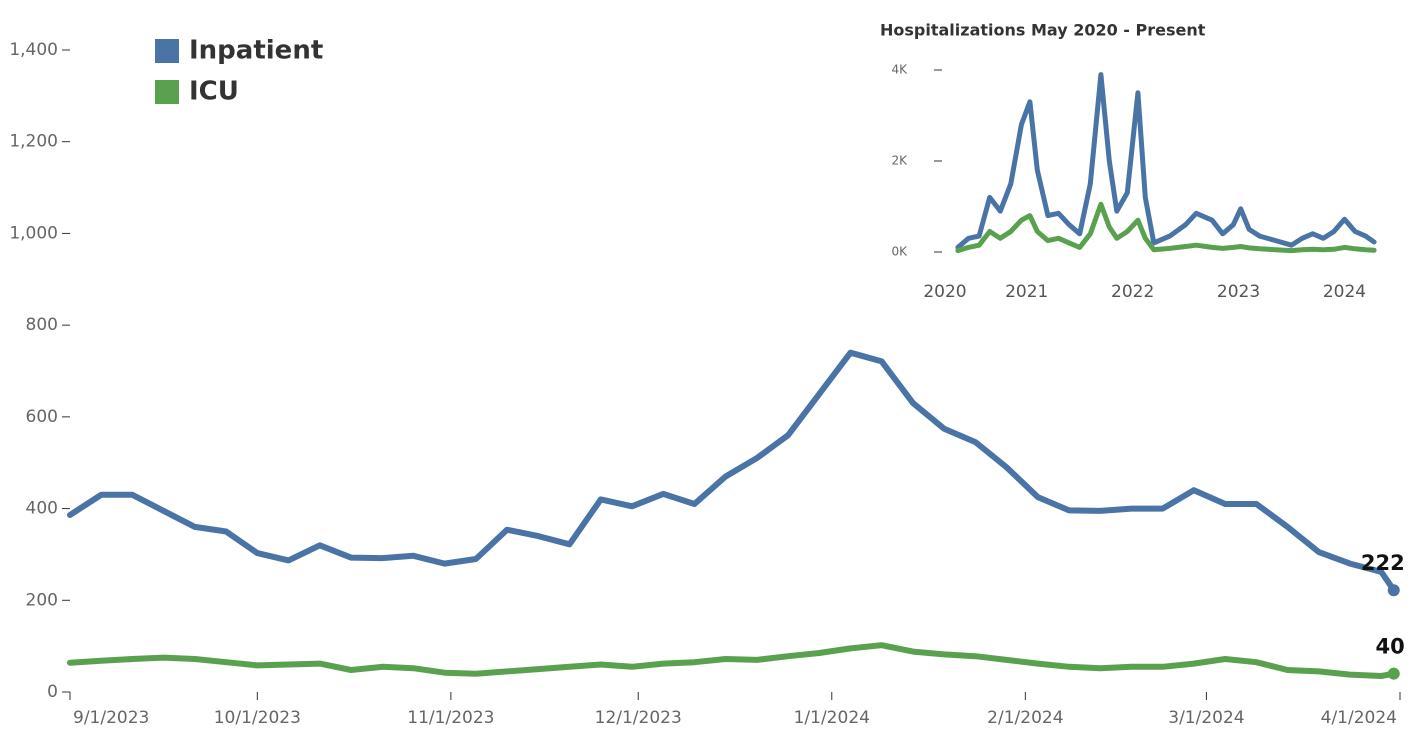 Image resolution: width=1421 pixels, height=731 pixels. I want to click on y-tick-label: 400, so click(42, 509).